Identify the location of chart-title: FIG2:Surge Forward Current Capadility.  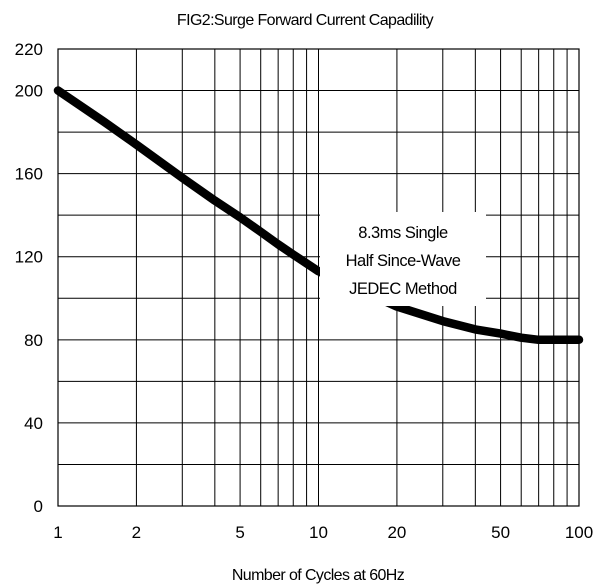
(305, 20).